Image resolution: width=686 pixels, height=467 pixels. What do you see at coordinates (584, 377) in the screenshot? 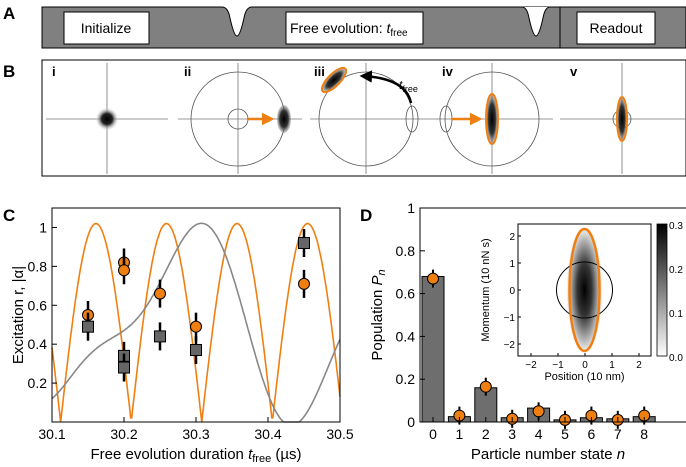
I see `inset-x-label: Position (10 nm)` at bounding box center [584, 377].